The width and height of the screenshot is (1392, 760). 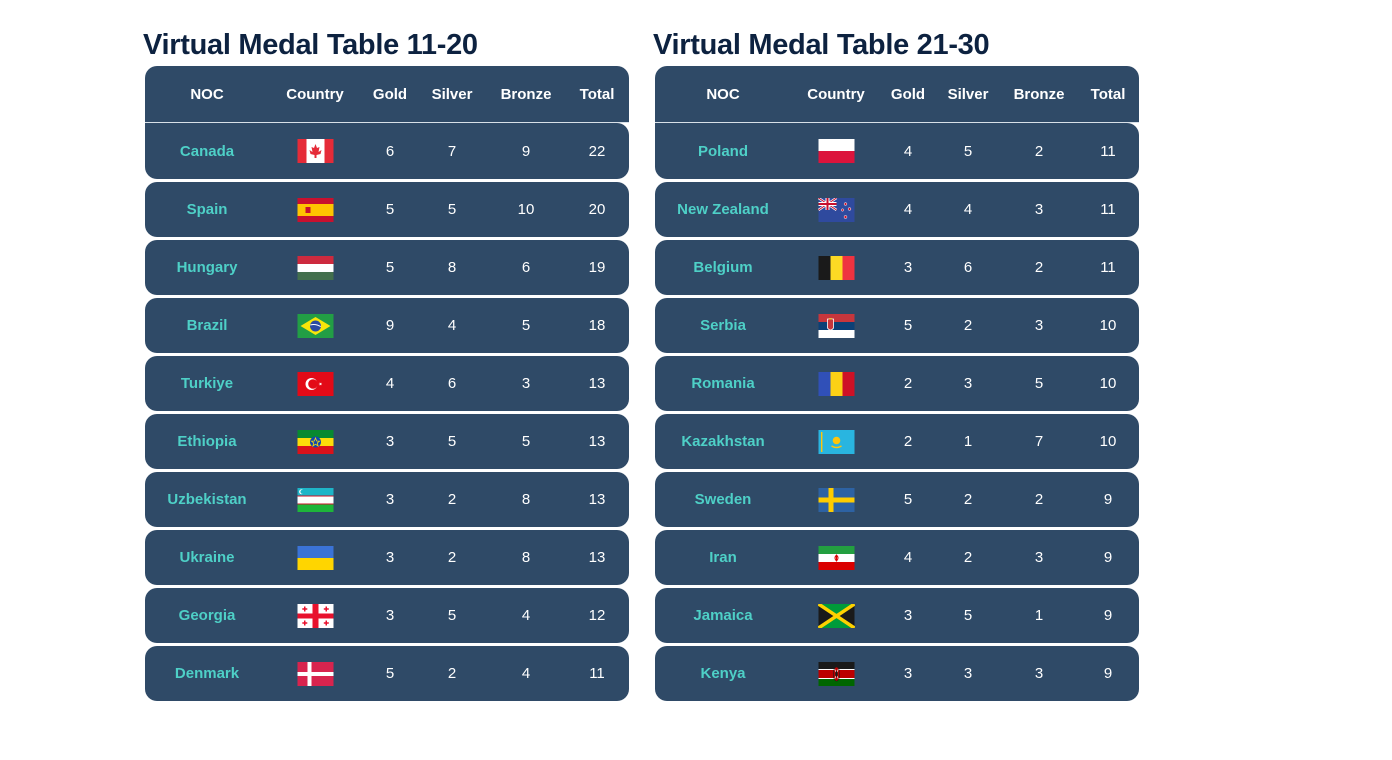 What do you see at coordinates (968, 673) in the screenshot?
I see `silver-count: 3` at bounding box center [968, 673].